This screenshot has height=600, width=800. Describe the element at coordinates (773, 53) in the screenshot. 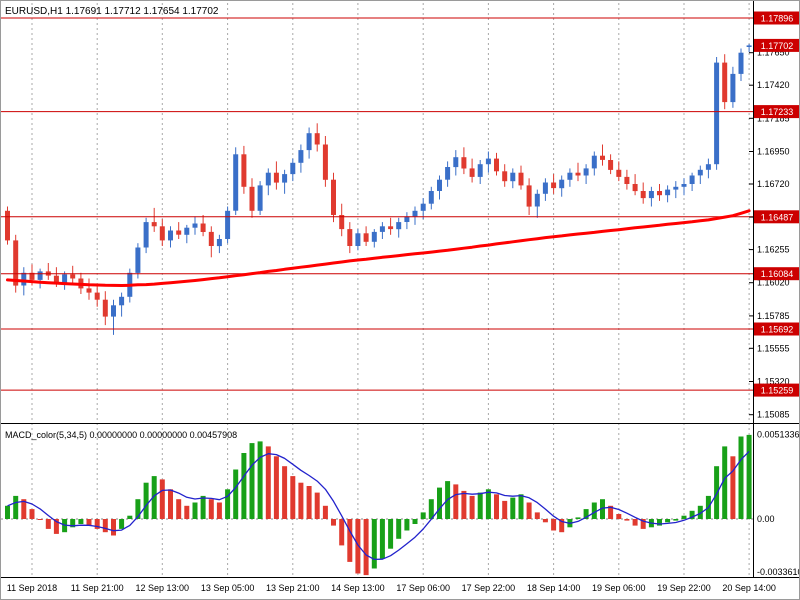

I see `price-tick-label: 1.17650` at that location.